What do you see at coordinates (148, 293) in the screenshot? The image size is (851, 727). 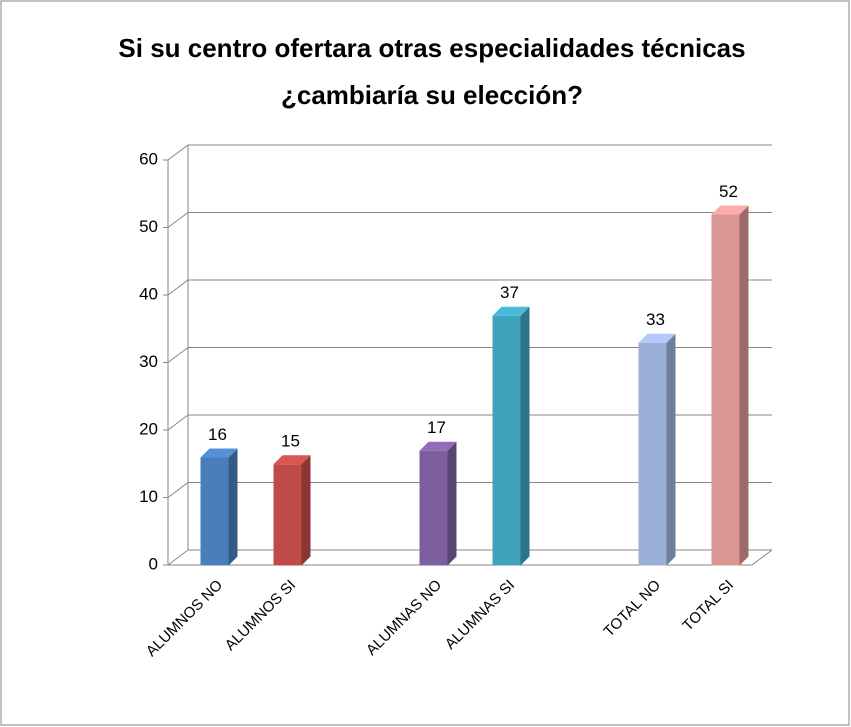 I see `y-tick-label: 40` at bounding box center [148, 293].